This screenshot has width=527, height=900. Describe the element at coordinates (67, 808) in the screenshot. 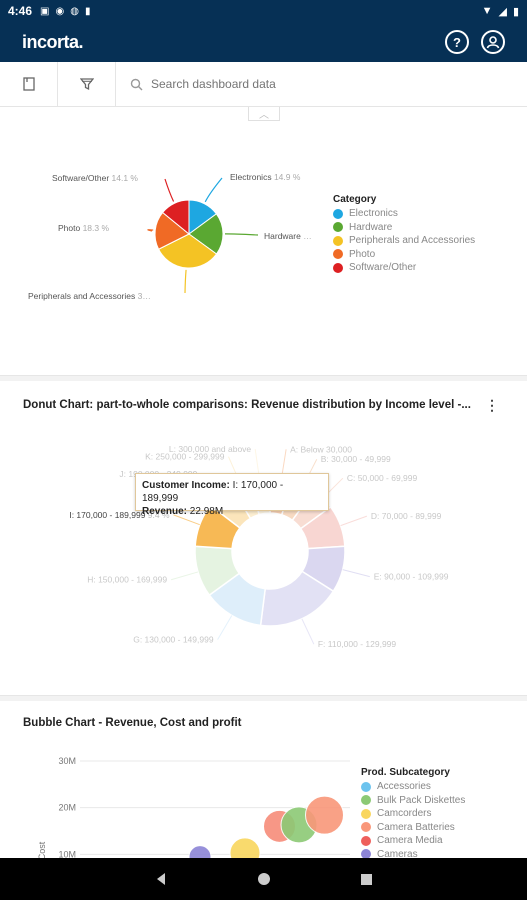

I see `y-tick-label: 20M` at that location.